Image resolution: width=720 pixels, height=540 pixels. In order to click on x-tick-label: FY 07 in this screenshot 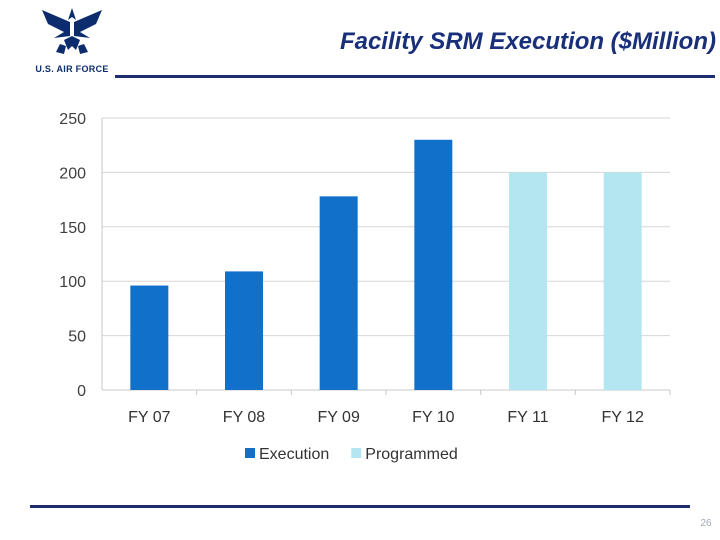, I will do `click(149, 417)`.